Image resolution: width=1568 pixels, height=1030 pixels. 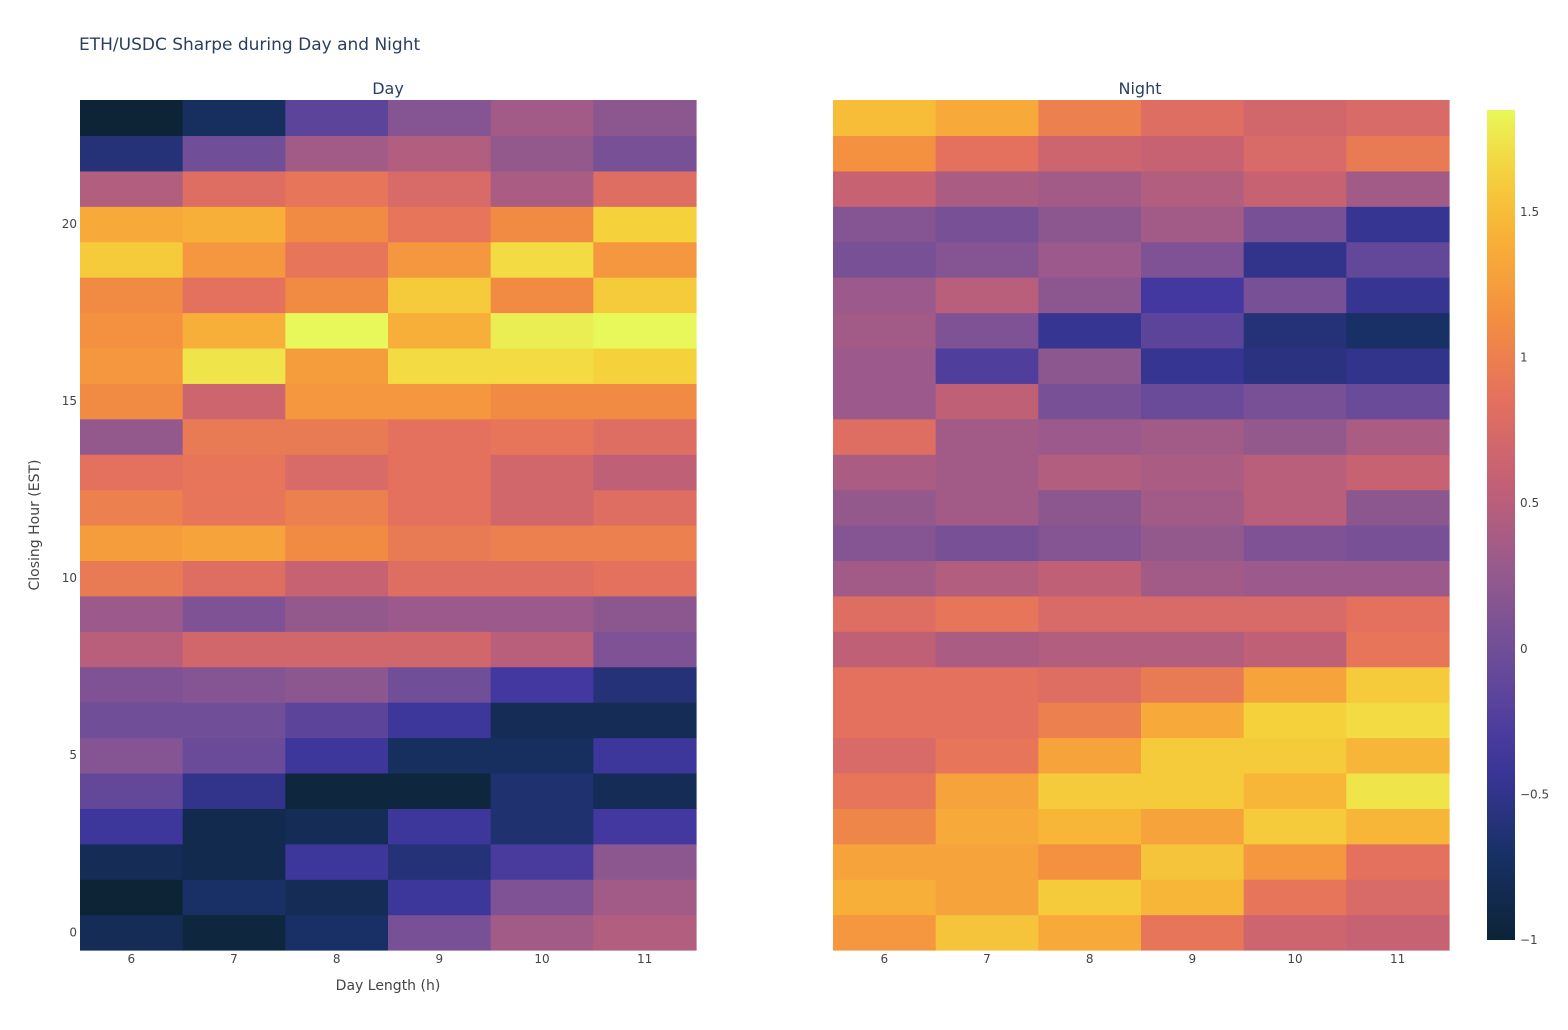 What do you see at coordinates (69, 224) in the screenshot?
I see `y-tick-label: 20` at bounding box center [69, 224].